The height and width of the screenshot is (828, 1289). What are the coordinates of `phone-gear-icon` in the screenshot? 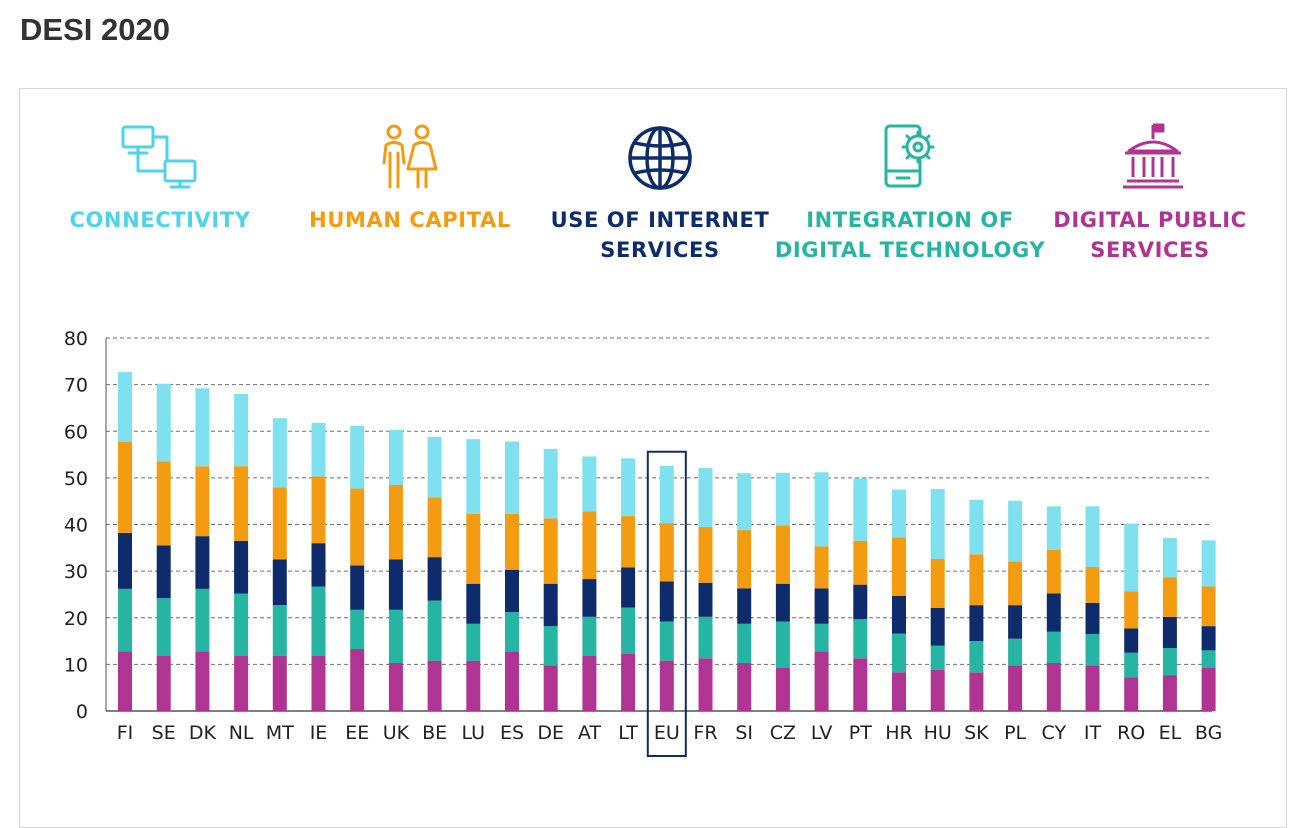 It's located at (909, 156).